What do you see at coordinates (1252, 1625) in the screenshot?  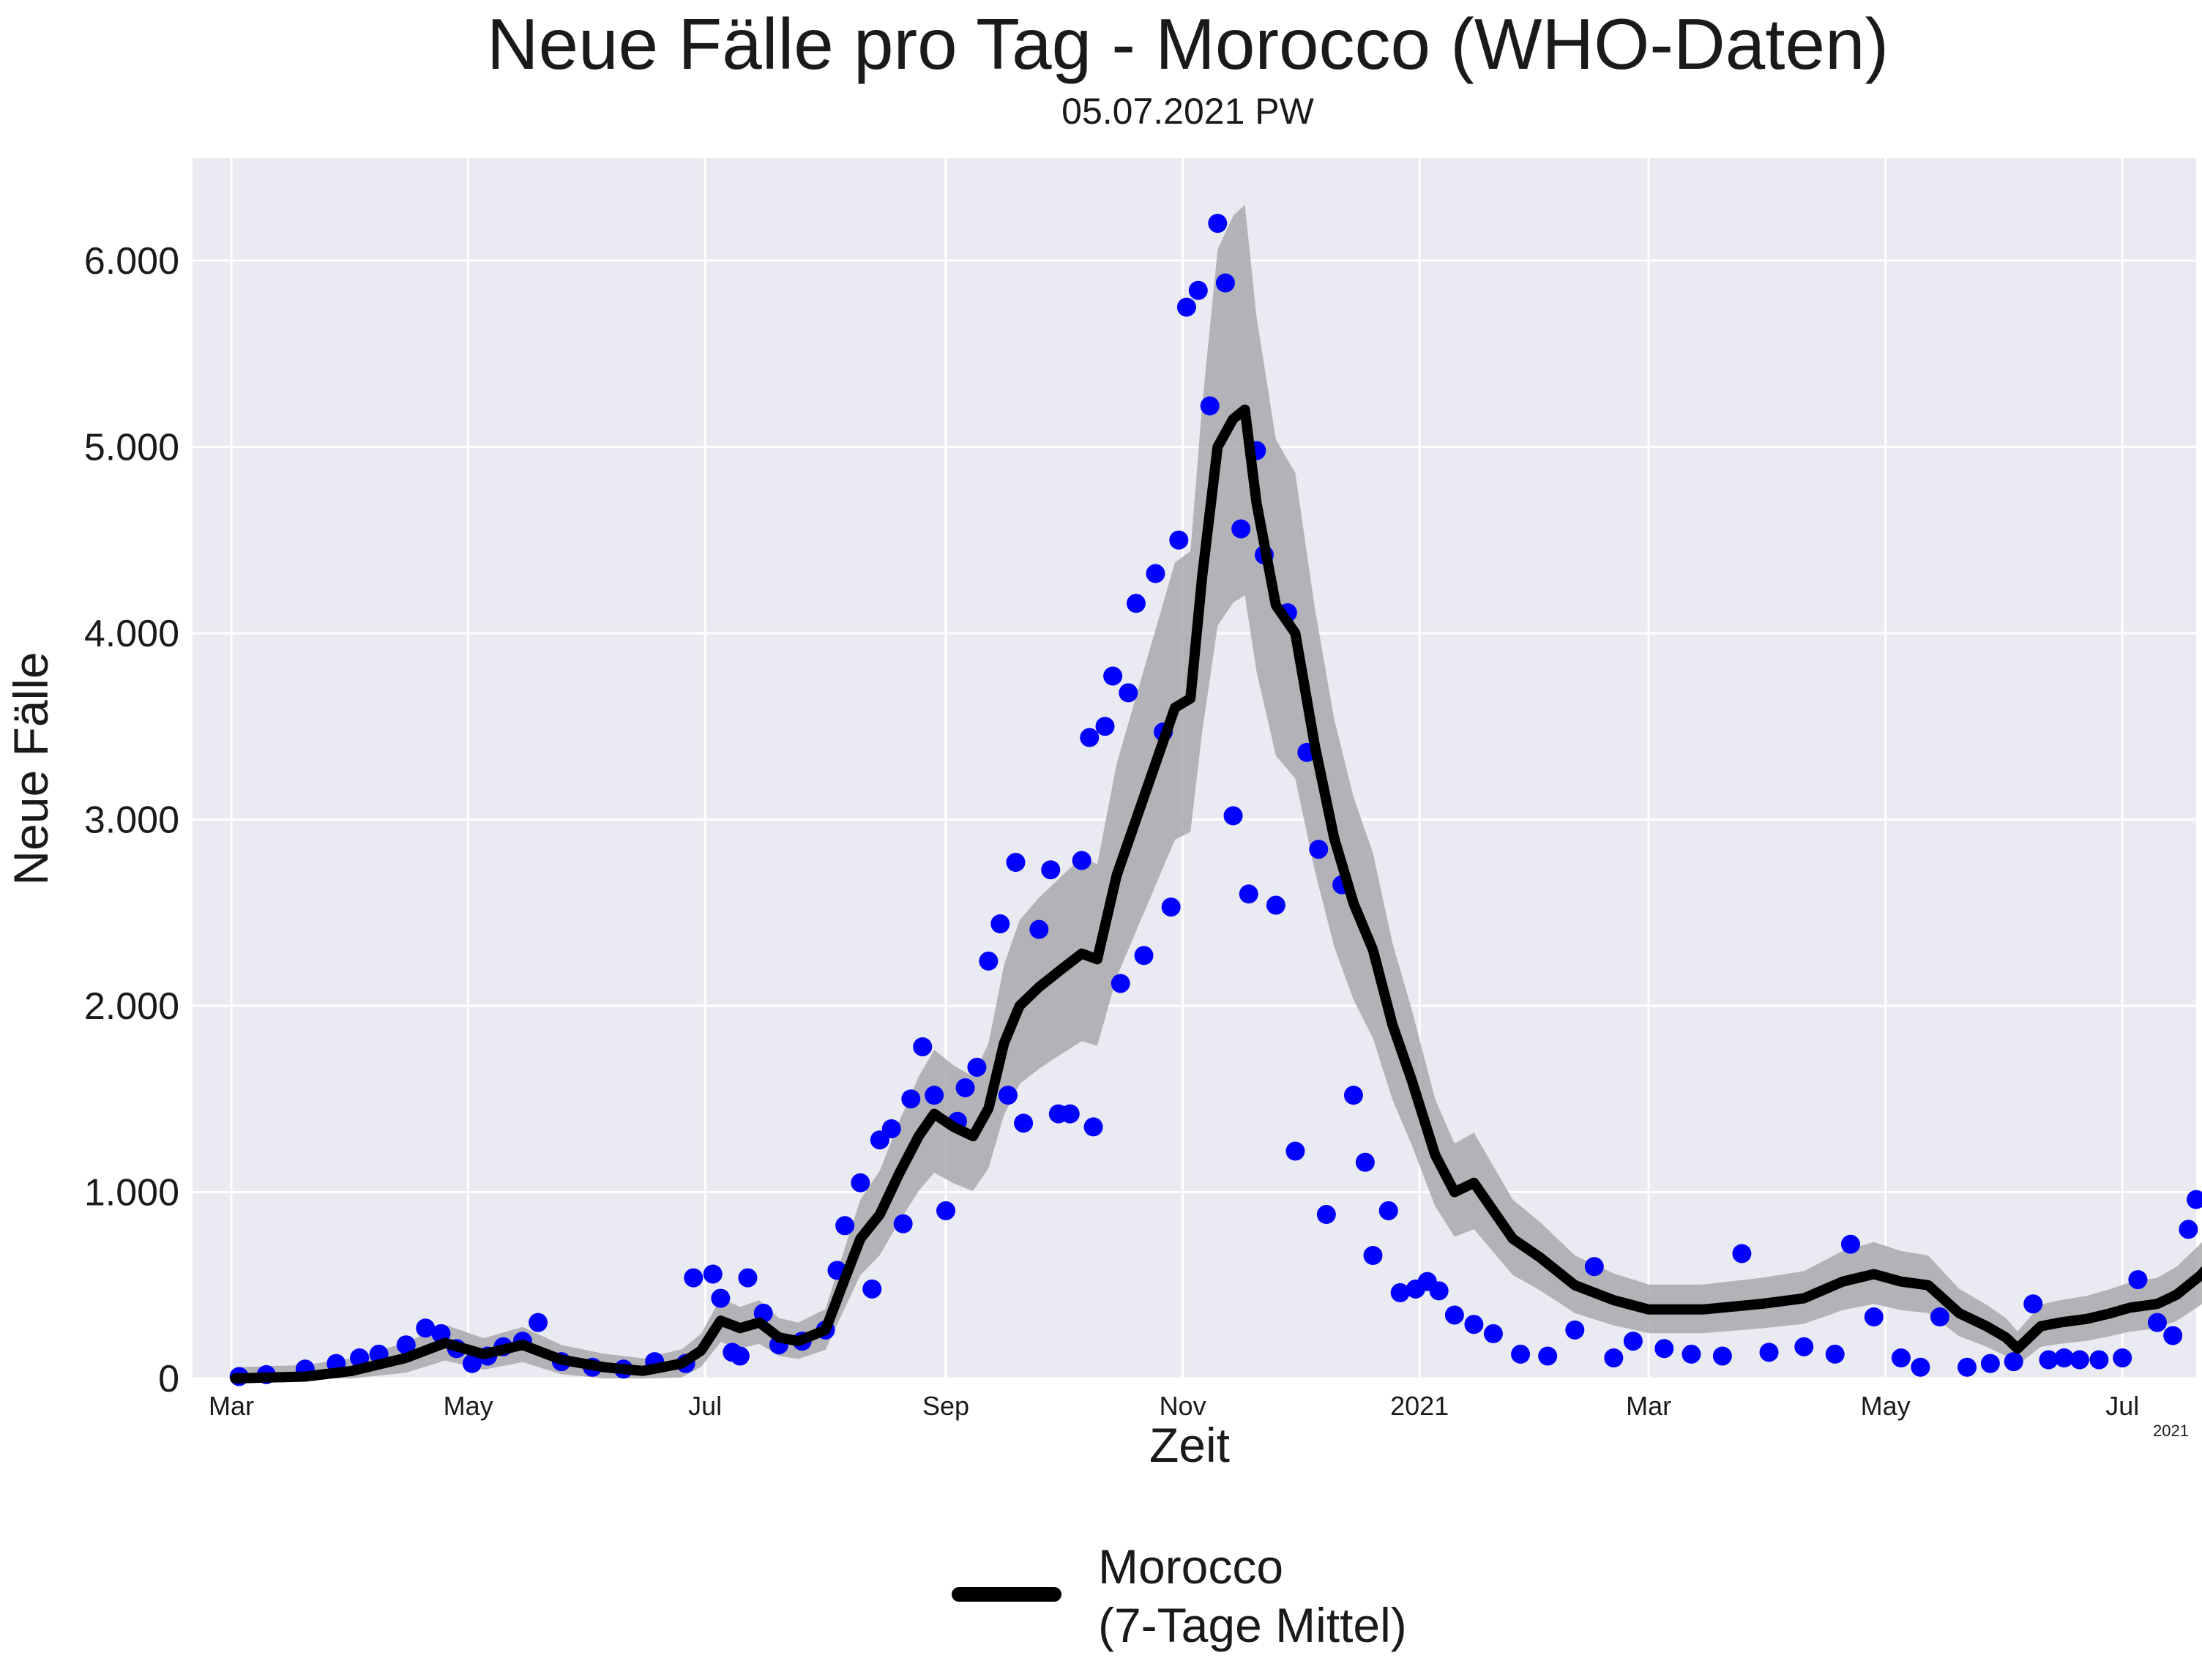 I see `legend-label-line-2: (7-Tage Mittel)` at bounding box center [1252, 1625].